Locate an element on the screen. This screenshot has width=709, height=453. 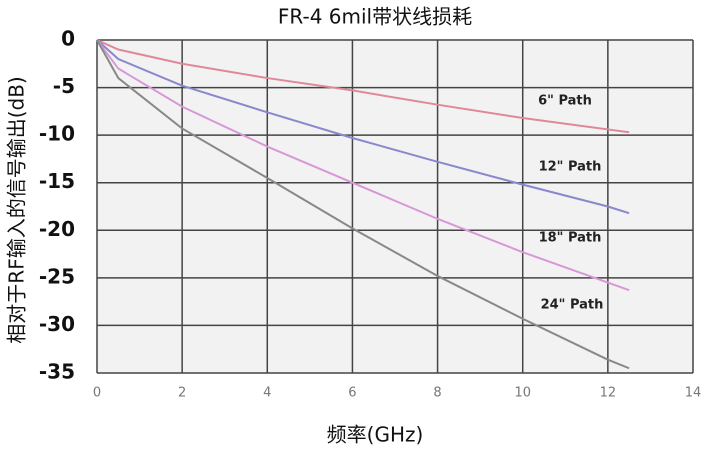
x-tick-label: 8 is located at coordinates (437, 393).